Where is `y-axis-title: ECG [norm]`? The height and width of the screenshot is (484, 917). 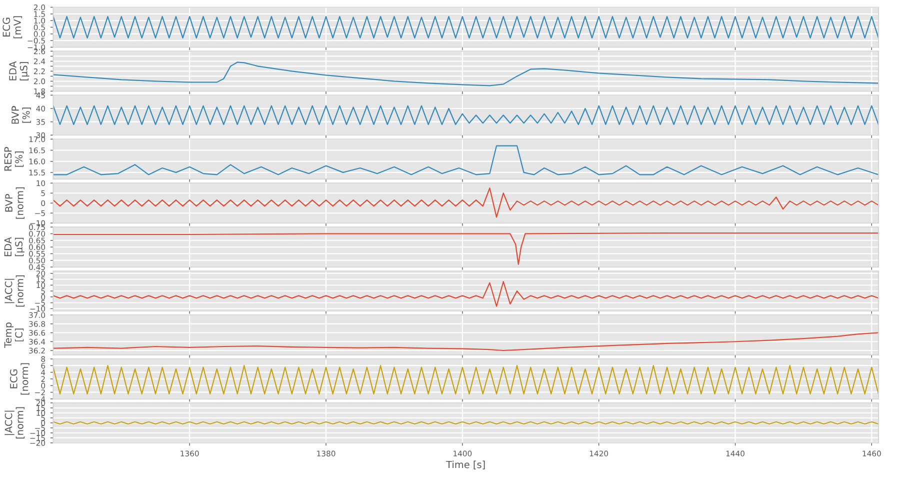 y-axis-title: ECG [norm] is located at coordinates (20, 379).